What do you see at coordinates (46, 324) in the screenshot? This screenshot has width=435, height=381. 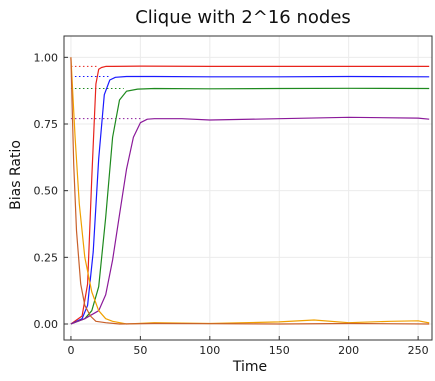 I see `y-tick-label: 0.00` at bounding box center [46, 324].